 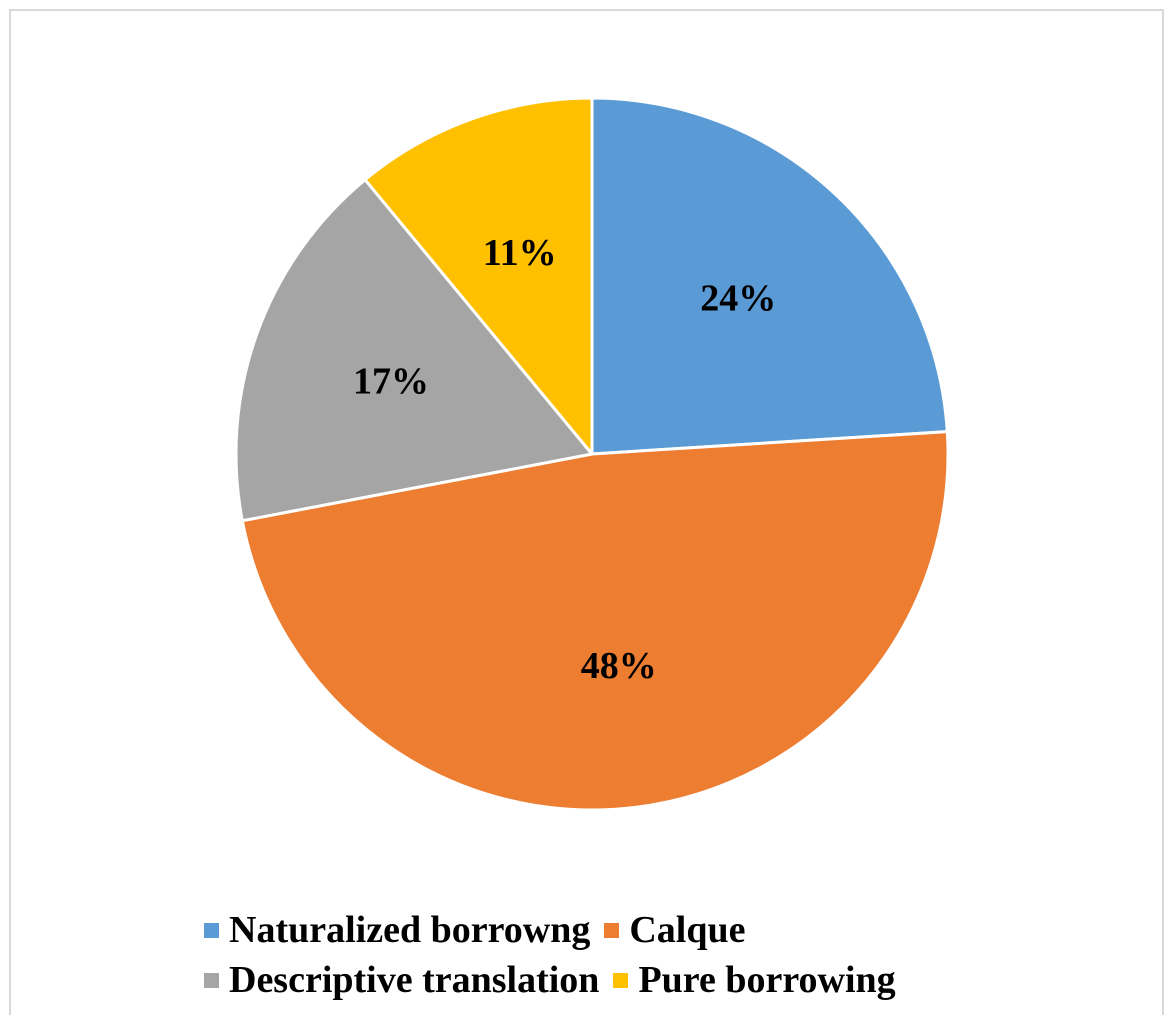 What do you see at coordinates (410, 930) in the screenshot?
I see `legend-label-naturalized-borrowng: Naturalized borrowng` at bounding box center [410, 930].